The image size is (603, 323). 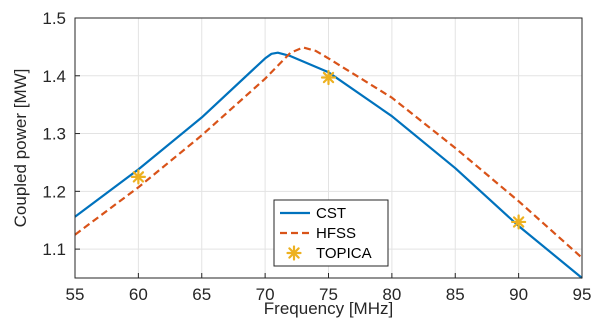 I want to click on x-tick-label: 55, so click(x=75, y=294).